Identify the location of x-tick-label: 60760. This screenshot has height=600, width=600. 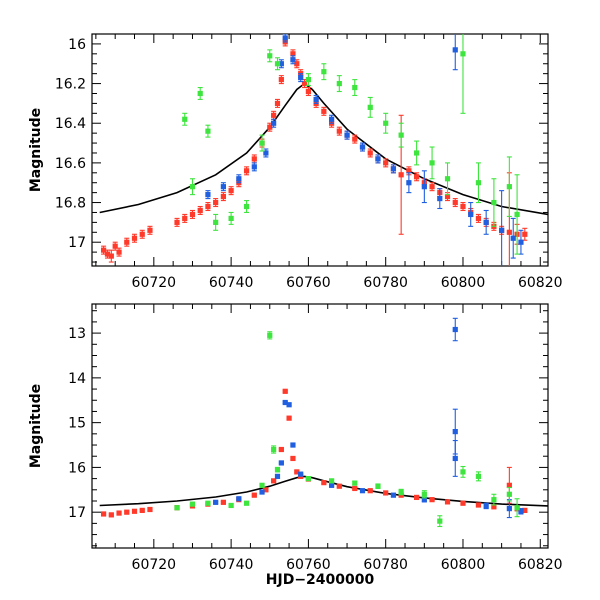
(308, 283).